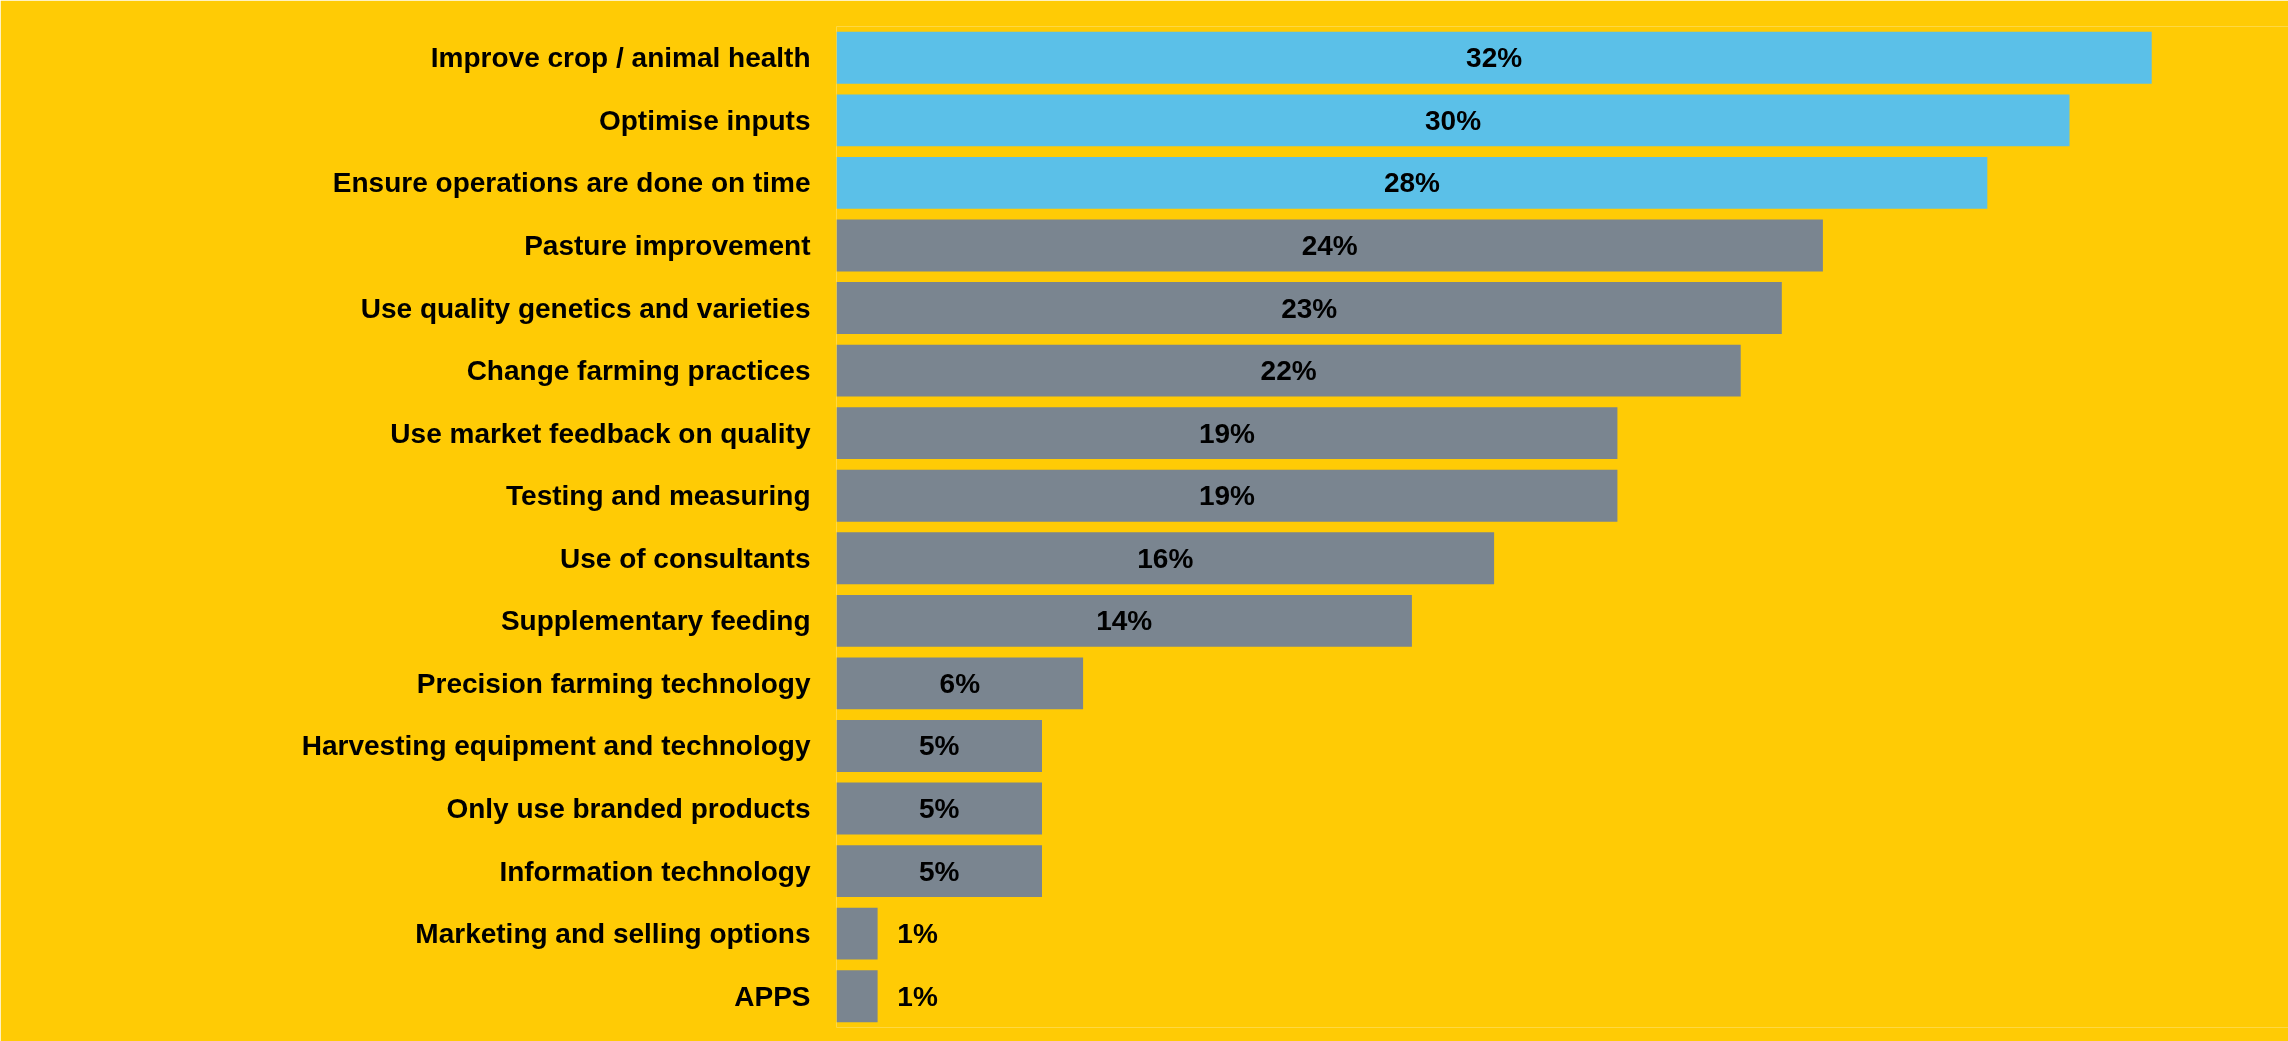 The width and height of the screenshot is (2288, 1041). I want to click on data-label: 32%, so click(1494, 58).